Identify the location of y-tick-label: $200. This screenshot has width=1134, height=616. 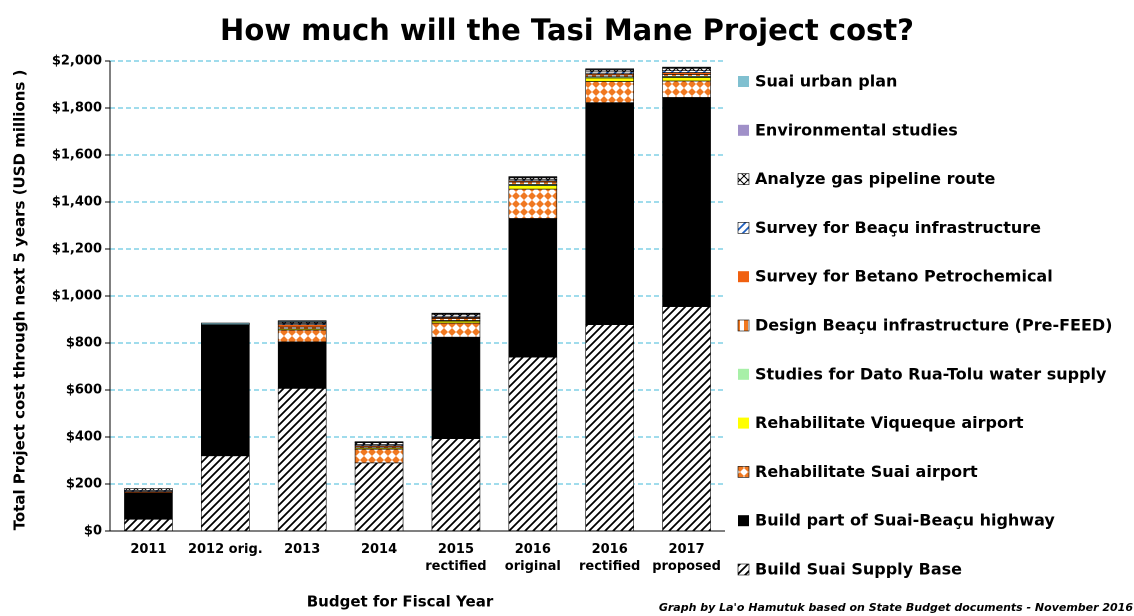
(84, 484).